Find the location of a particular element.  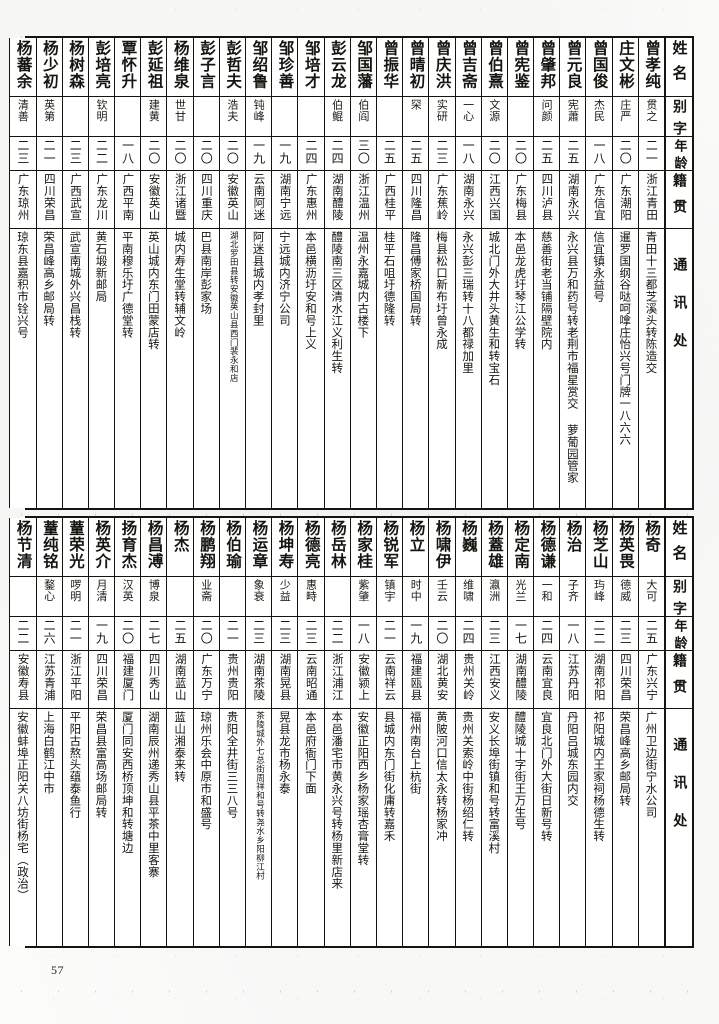

entry-address-text: 丹阳吕城东园内交 is located at coordinates (572, 759).